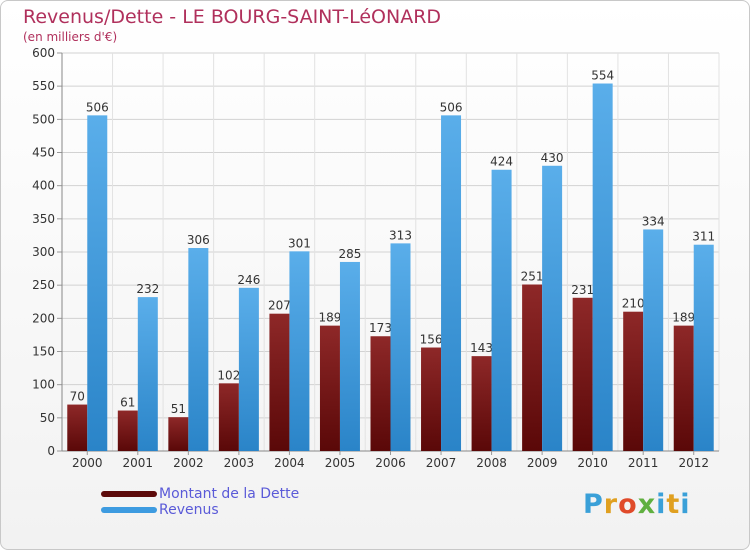  Describe the element at coordinates (47, 418) in the screenshot. I see `y-tick-label: 50` at that location.